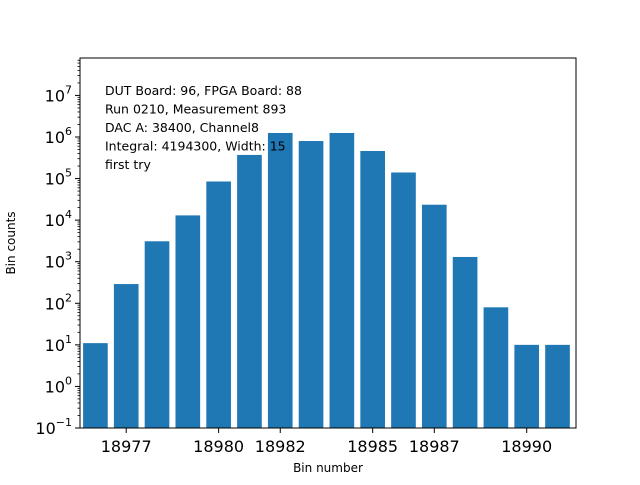 The image size is (640, 485). Describe the element at coordinates (434, 446) in the screenshot. I see `x-tick-label: 18987` at that location.